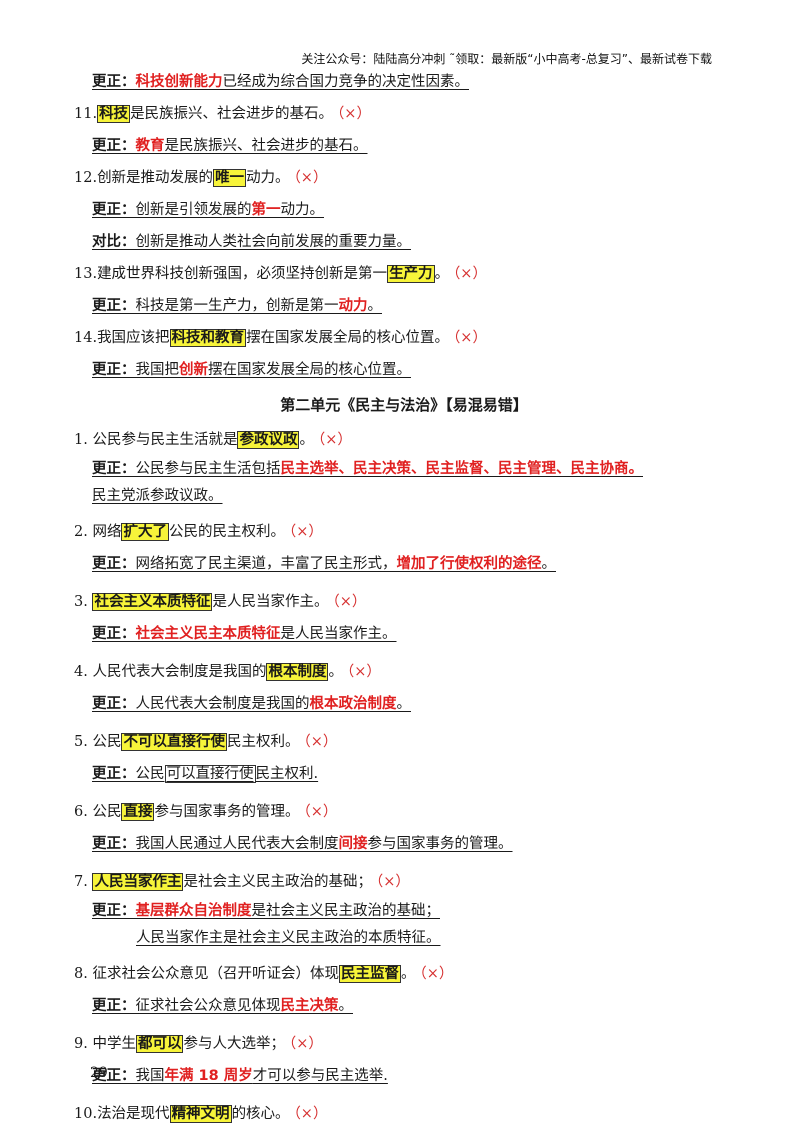 Image resolution: width=800 pixels, height=1132 pixels. Describe the element at coordinates (145, 532) in the screenshot. I see `error-highlight: 扩大了` at that location.